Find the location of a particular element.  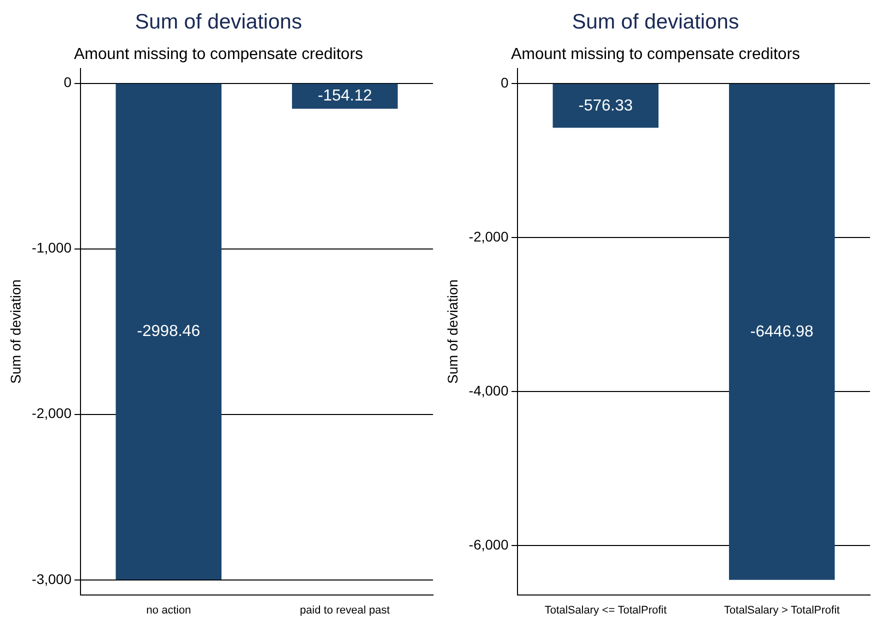

data-label: -2998.46 is located at coordinates (168, 331).